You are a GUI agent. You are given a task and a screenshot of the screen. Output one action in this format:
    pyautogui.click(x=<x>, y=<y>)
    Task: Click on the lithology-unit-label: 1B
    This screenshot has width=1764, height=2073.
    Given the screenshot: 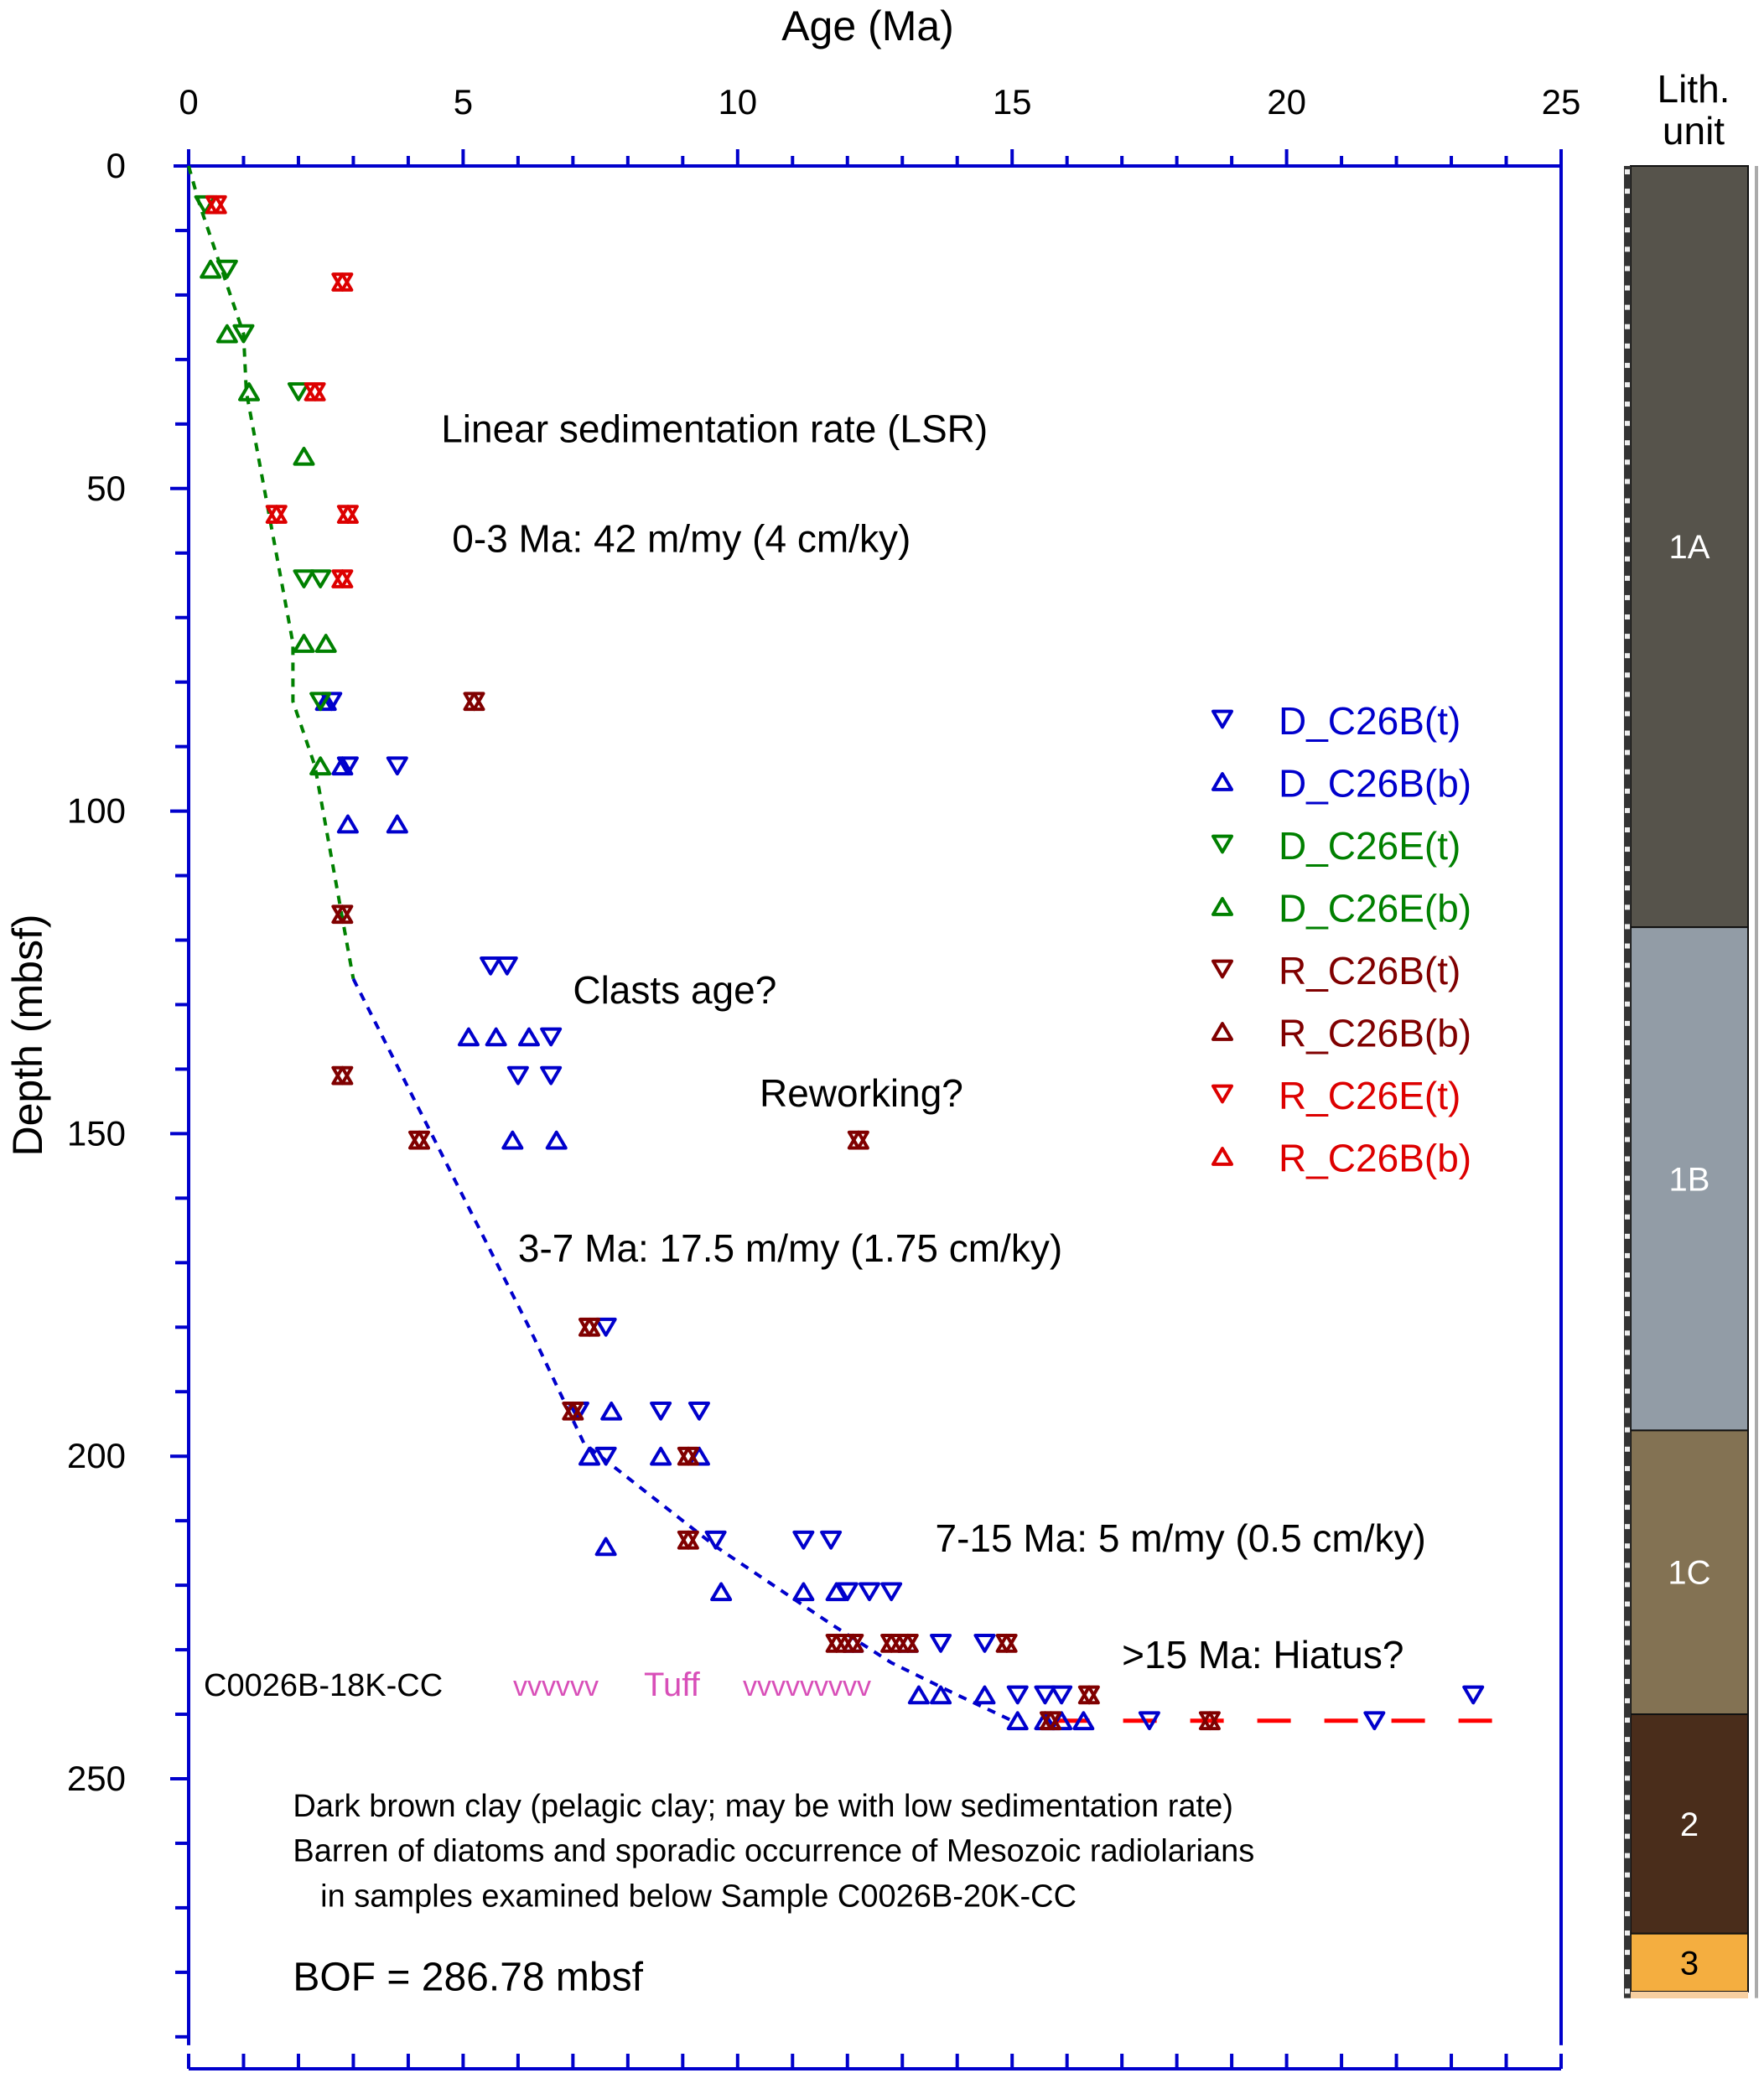 What is the action you would take?
    pyautogui.click(x=1689, y=1180)
    